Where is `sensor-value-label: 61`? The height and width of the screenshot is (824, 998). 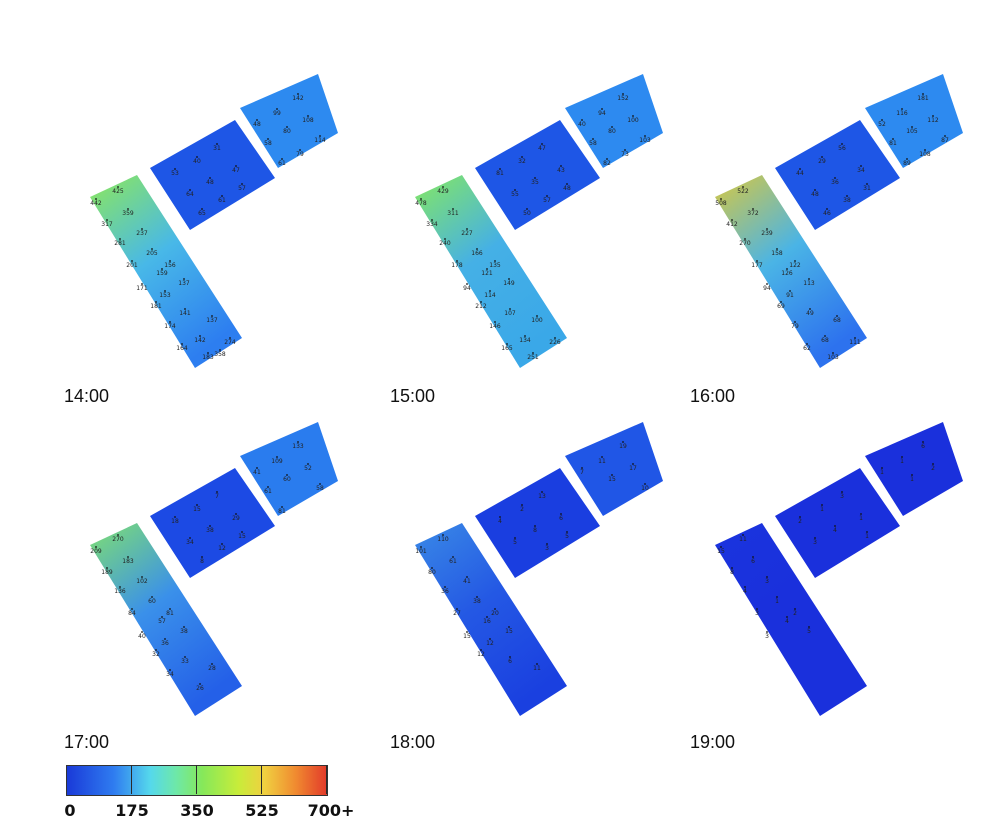 sensor-value-label: 61 is located at coordinates (222, 200).